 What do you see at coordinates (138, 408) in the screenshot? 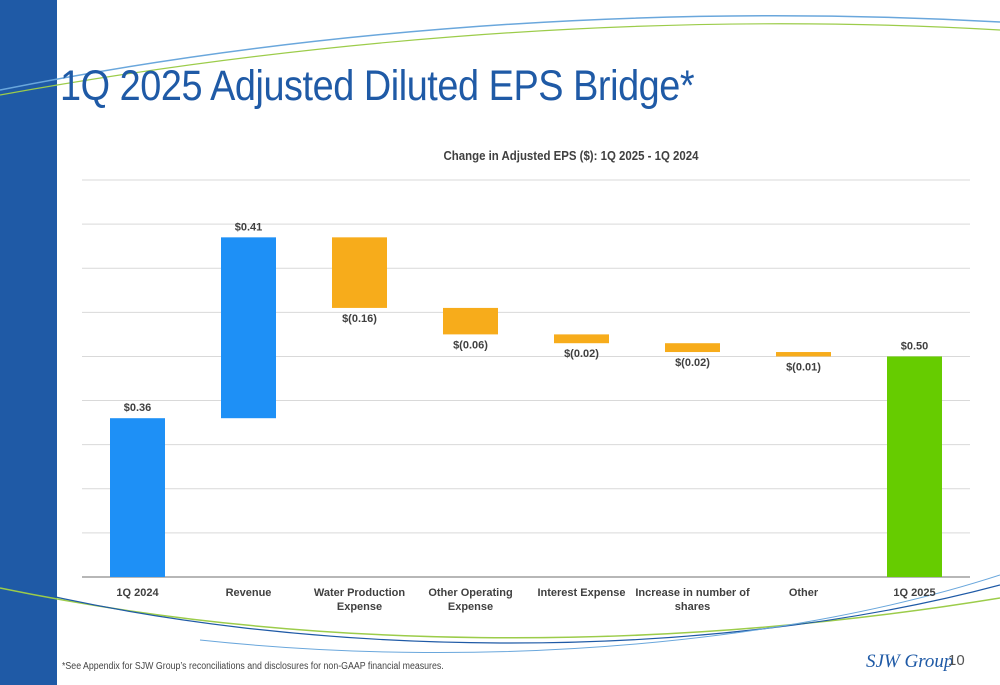
I see `data-label-0: $0.36` at bounding box center [138, 408].